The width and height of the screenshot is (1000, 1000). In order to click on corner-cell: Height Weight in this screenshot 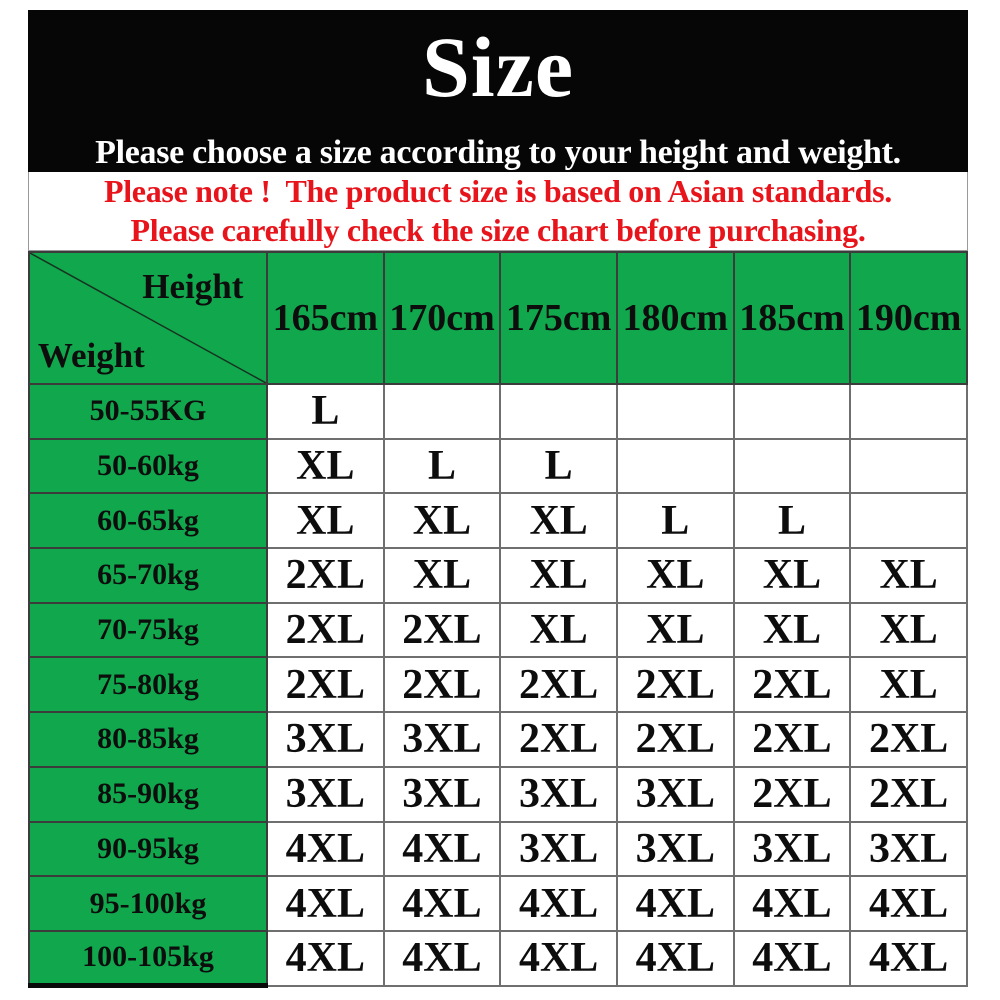, I will do `click(148, 318)`.